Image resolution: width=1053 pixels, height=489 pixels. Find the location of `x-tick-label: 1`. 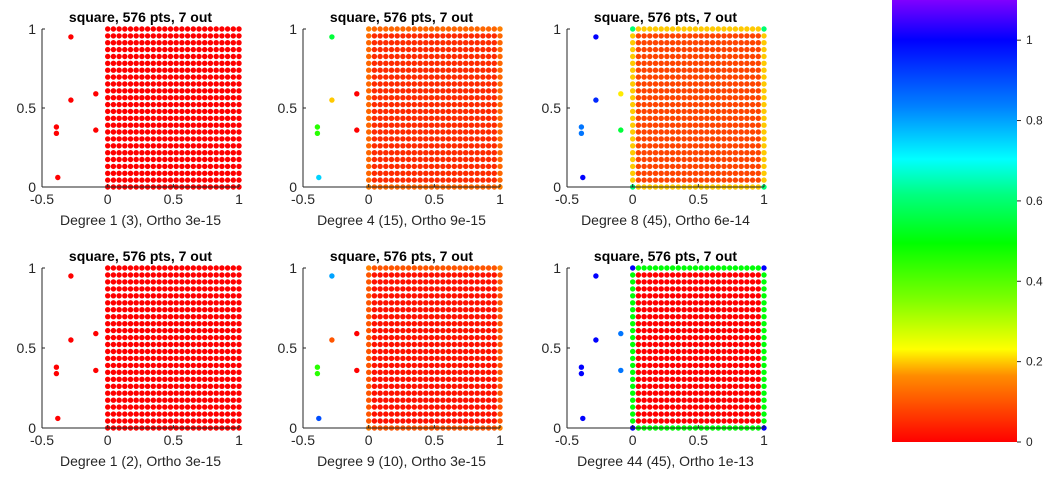

x-tick-label: 1 is located at coordinates (500, 199).